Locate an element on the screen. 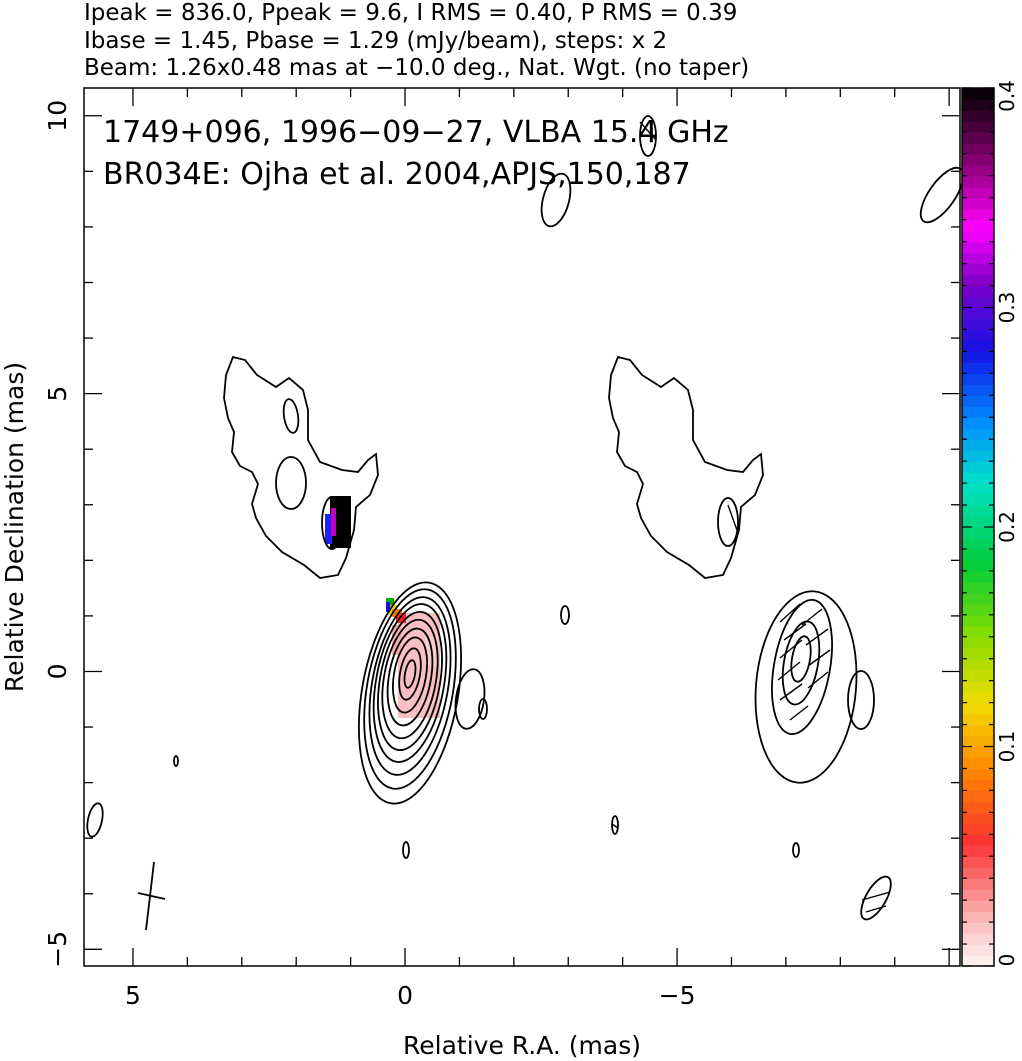  x-axis-label: Relative R.A. (mas) is located at coordinates (522, 1045).